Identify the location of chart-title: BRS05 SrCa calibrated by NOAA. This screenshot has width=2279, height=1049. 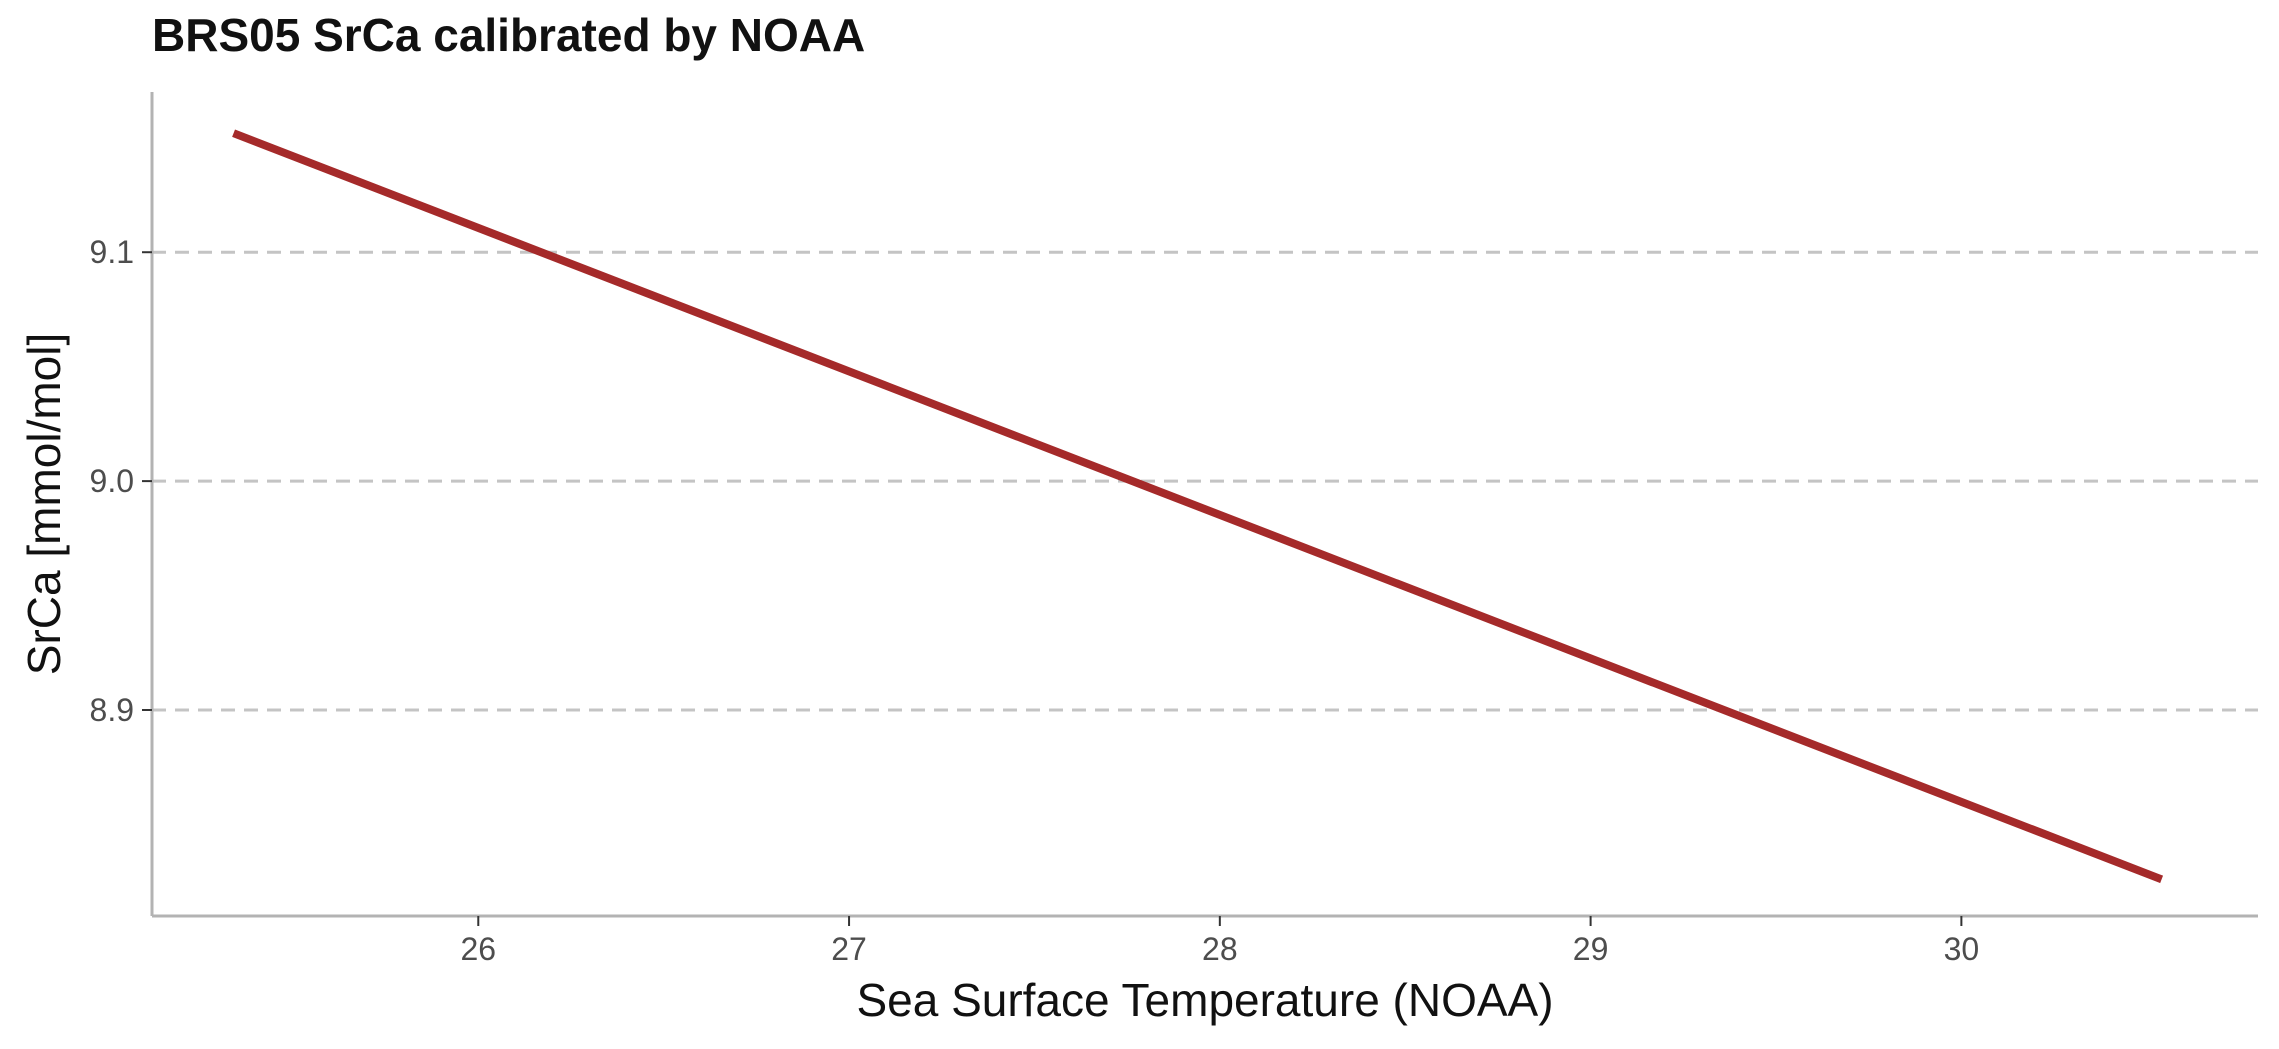
(509, 35).